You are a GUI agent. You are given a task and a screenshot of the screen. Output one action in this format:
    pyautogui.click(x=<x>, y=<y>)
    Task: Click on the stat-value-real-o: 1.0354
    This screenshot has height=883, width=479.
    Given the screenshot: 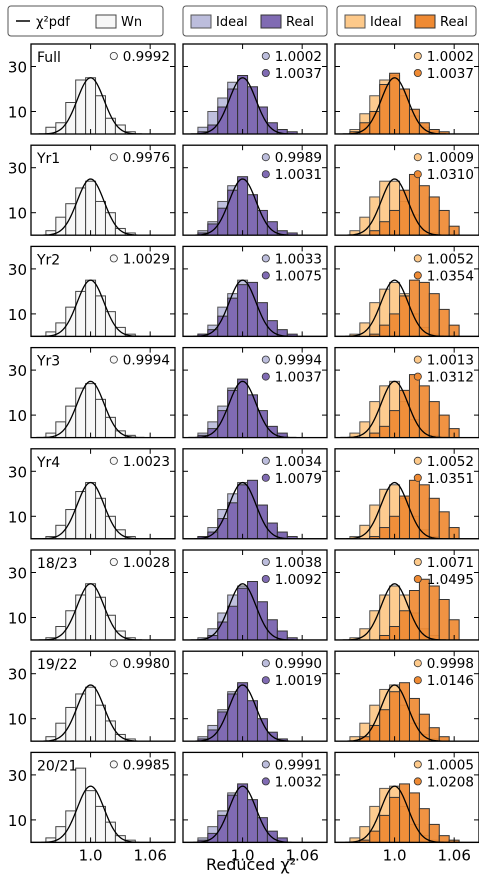 What is the action you would take?
    pyautogui.click(x=450, y=276)
    